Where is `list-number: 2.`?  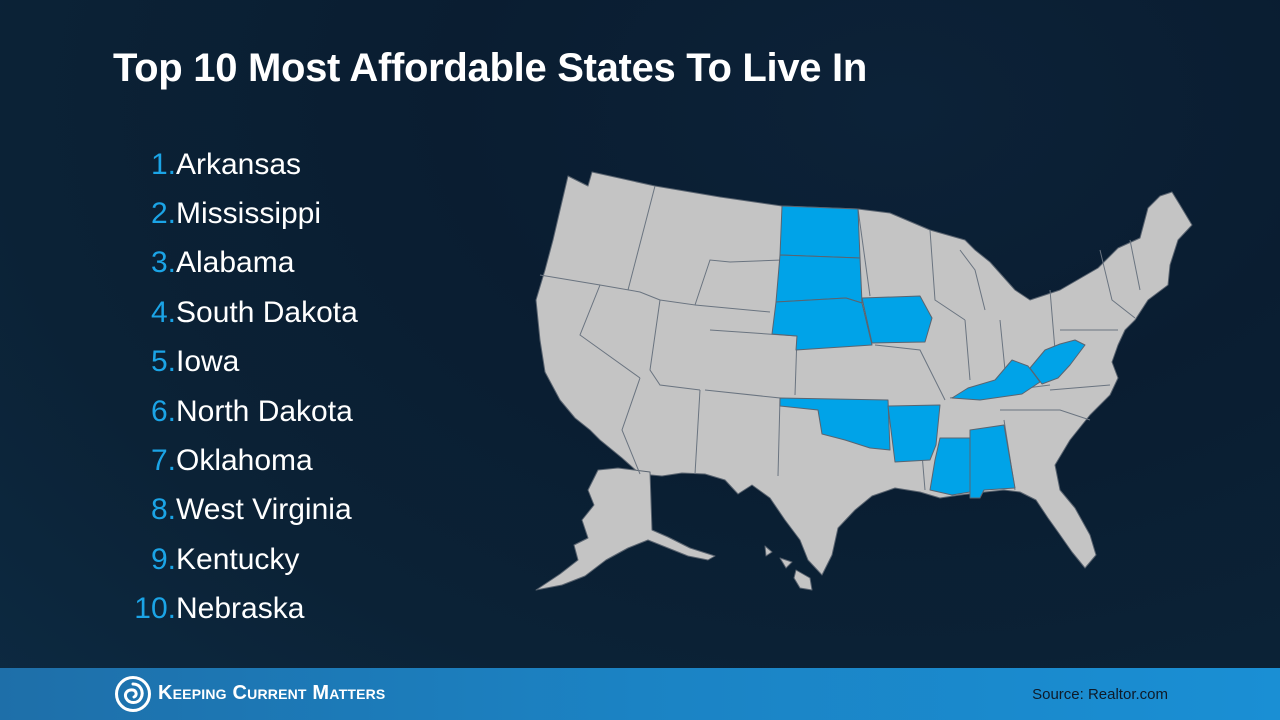
list-number: 2. is located at coordinates (163, 214).